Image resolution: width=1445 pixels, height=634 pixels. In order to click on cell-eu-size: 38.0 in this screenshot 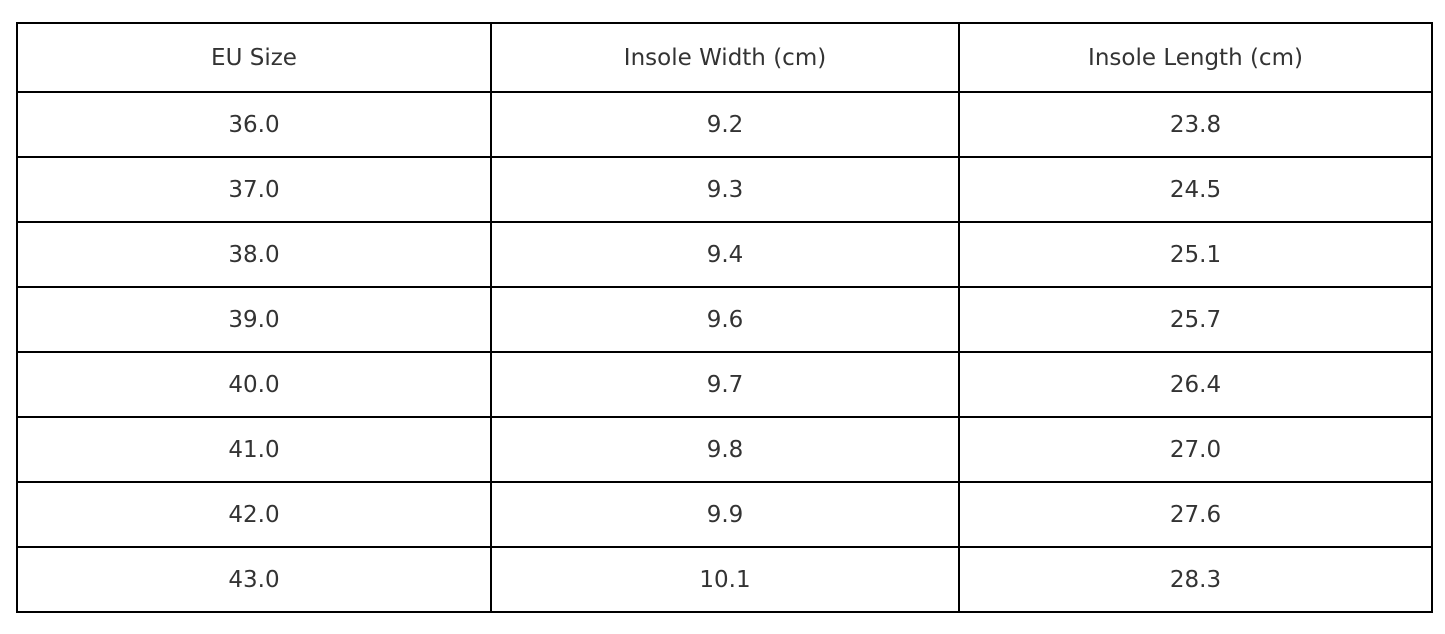, I will do `click(254, 254)`.